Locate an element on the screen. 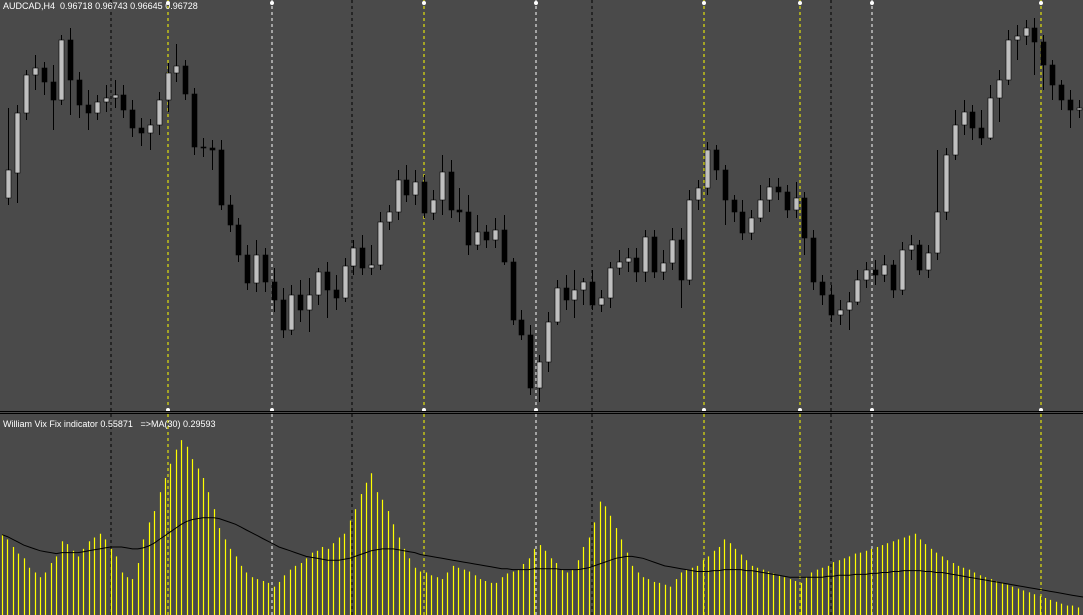 Image resolution: width=1083 pixels, height=615 pixels. ma-label: =>MA(30) is located at coordinates (160, 424).